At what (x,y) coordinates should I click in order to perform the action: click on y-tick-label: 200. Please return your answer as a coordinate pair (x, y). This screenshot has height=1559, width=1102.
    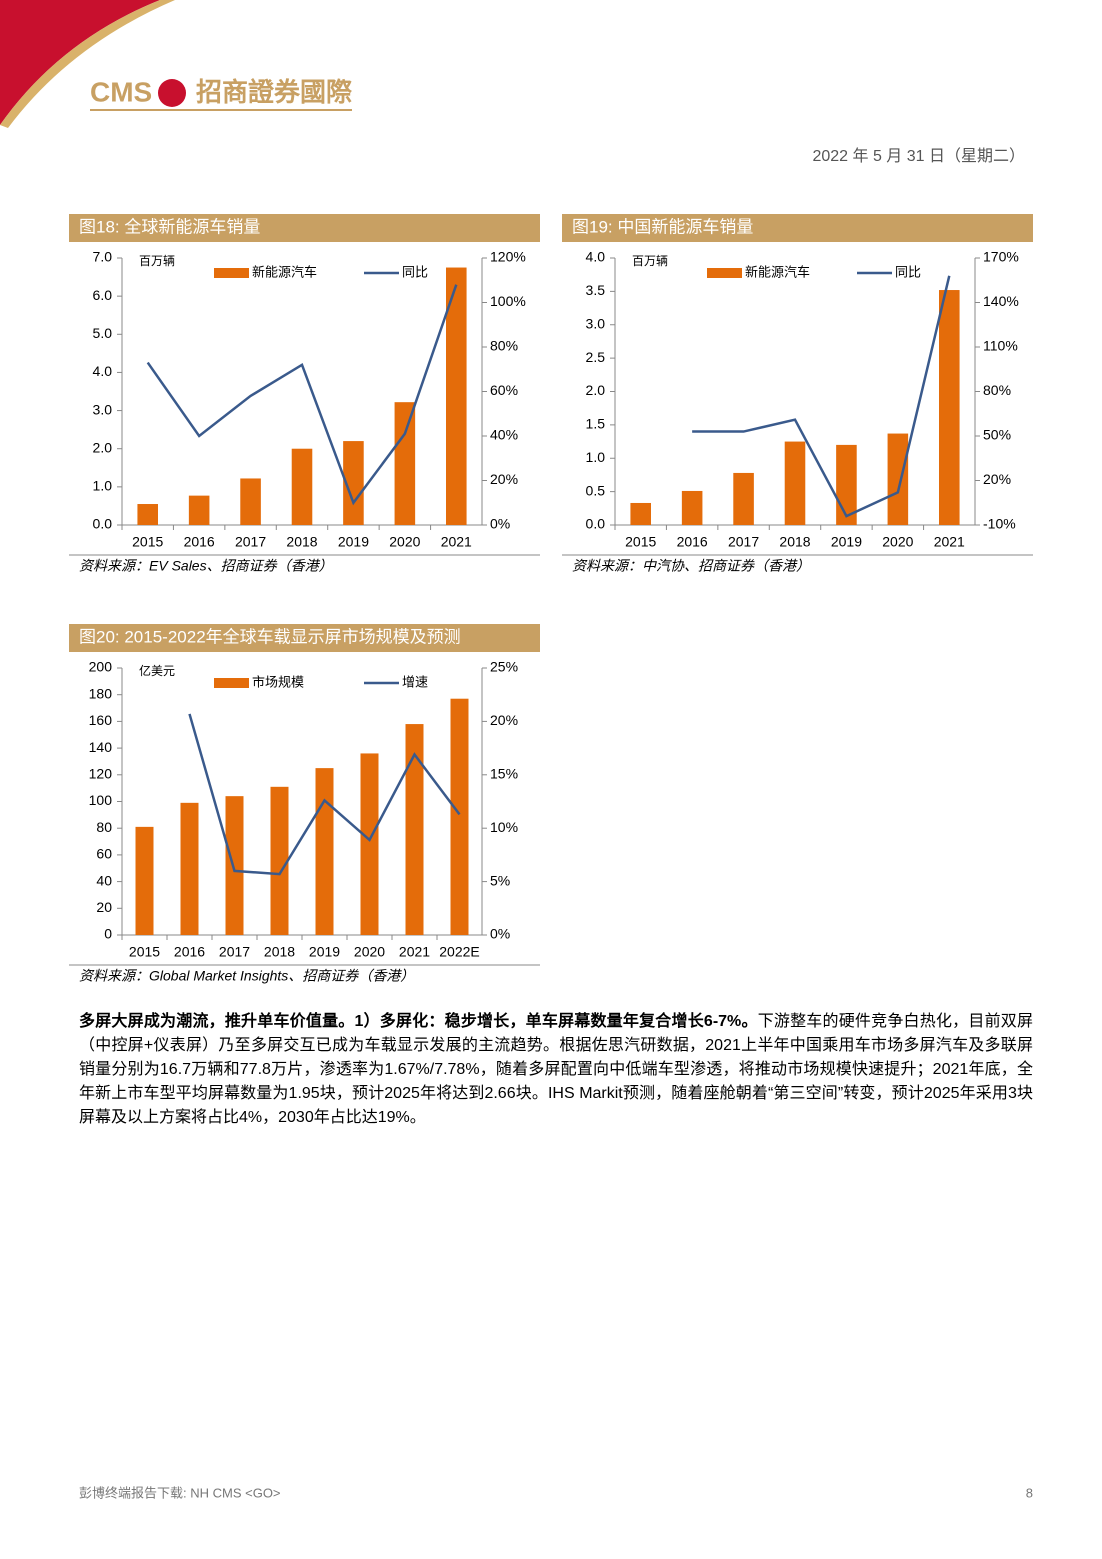
    Looking at the image, I should click on (101, 667).